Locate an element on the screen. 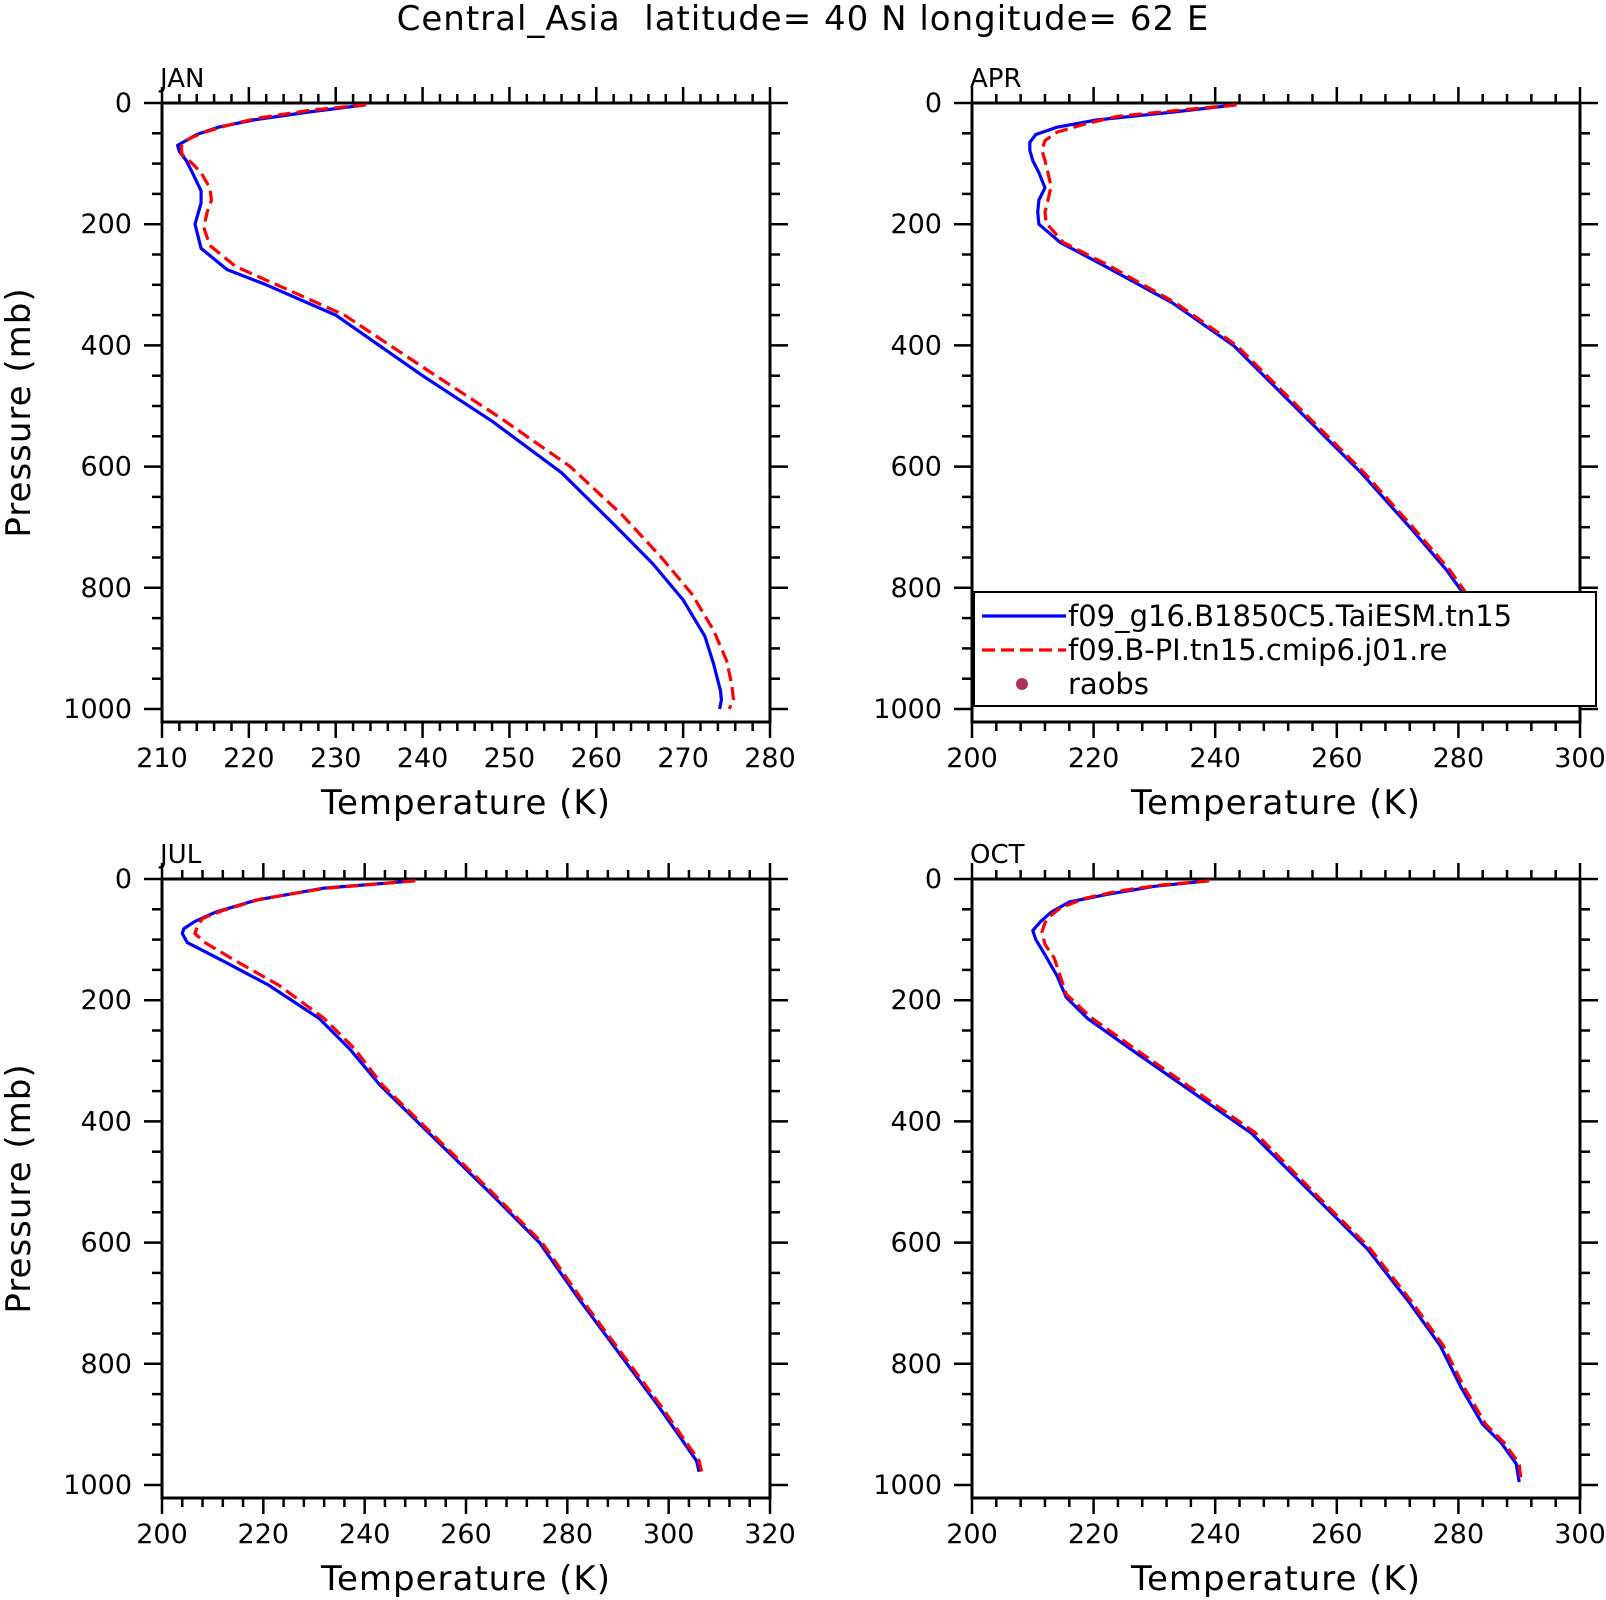 The image size is (1606, 1600). x-tick-label: 320 is located at coordinates (770, 1534).